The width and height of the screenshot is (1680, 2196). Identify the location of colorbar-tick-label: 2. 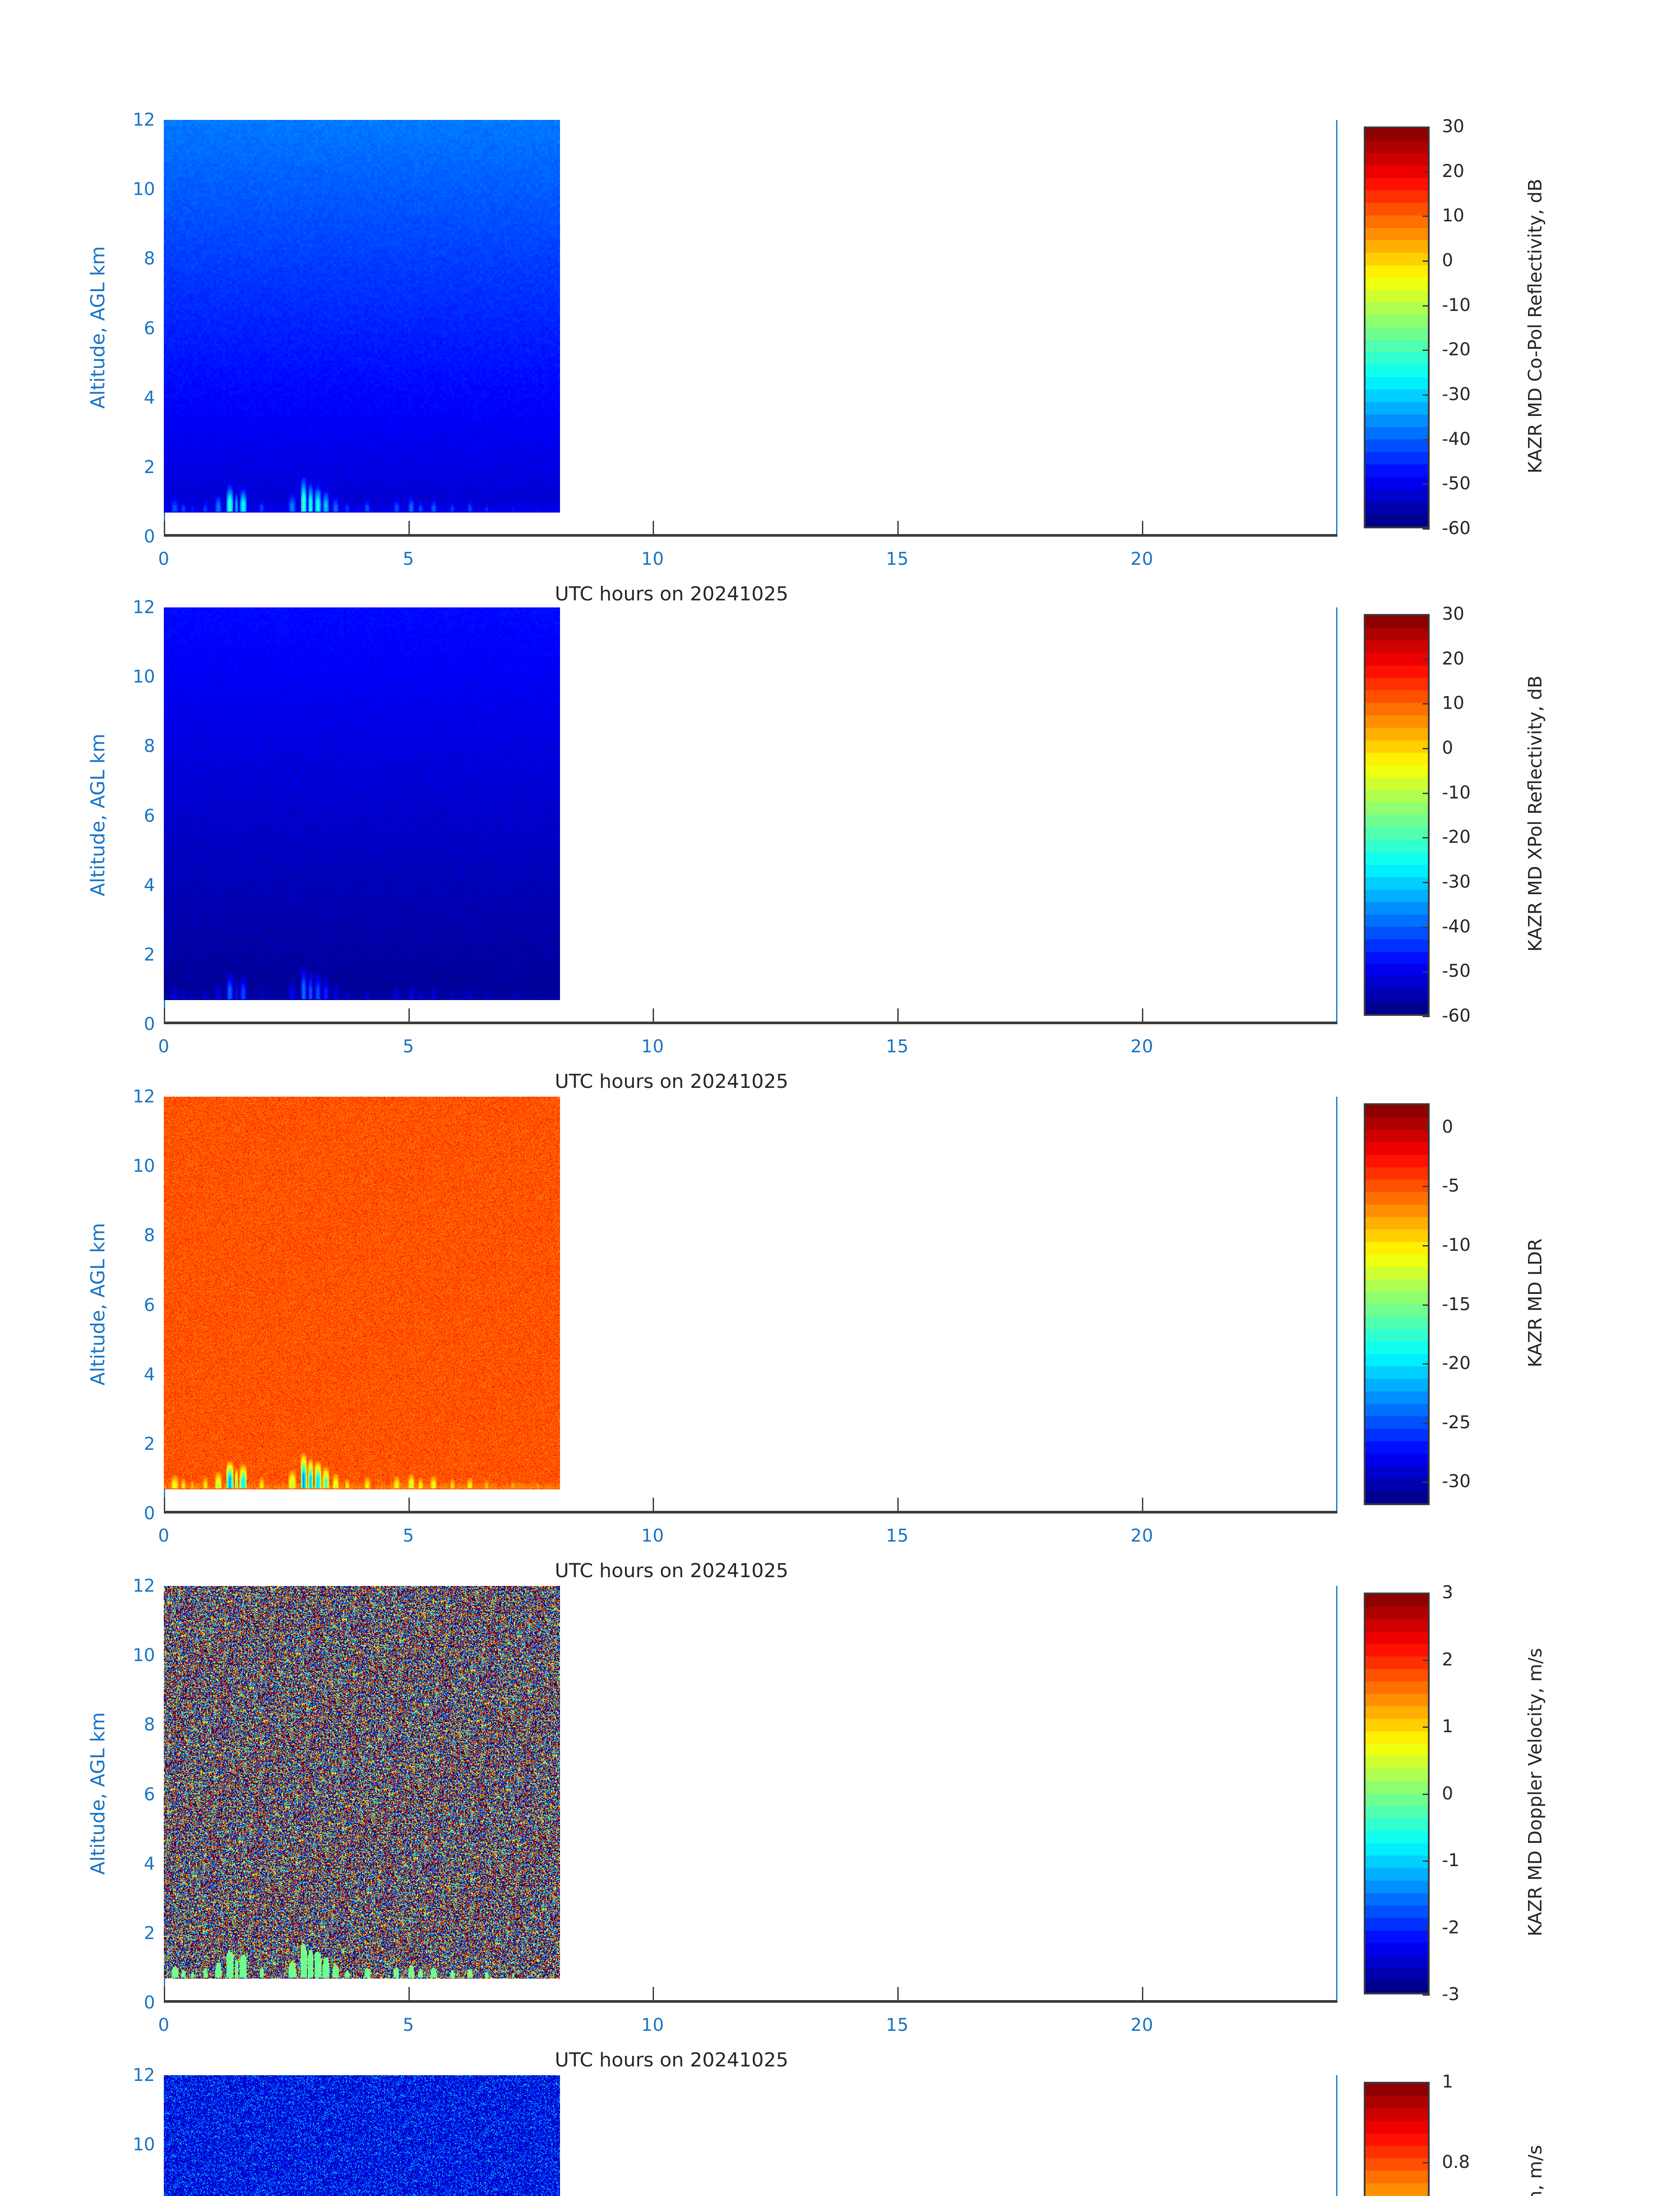
(1447, 1660).